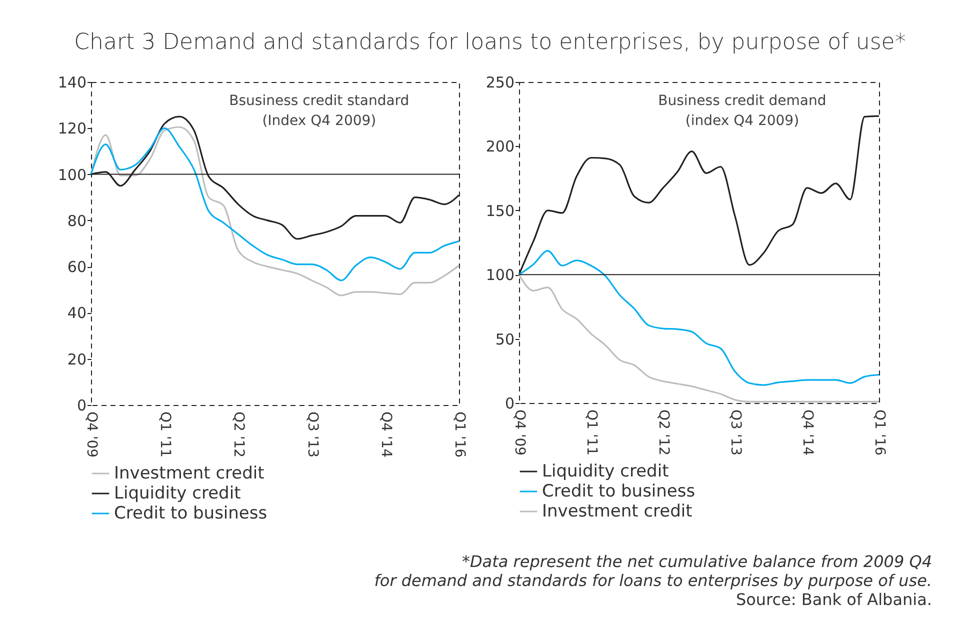  Describe the element at coordinates (500, 147) in the screenshot. I see `y-tick-label: 200` at that location.